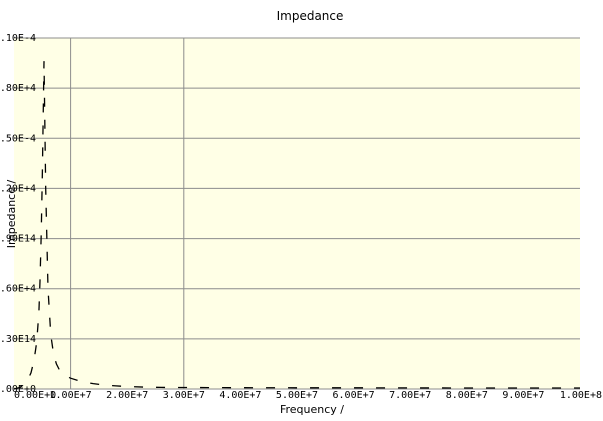 The width and height of the screenshot is (603, 421). Describe the element at coordinates (18, 289) in the screenshot. I see `y-tick-label: 2.60E+4` at that location.